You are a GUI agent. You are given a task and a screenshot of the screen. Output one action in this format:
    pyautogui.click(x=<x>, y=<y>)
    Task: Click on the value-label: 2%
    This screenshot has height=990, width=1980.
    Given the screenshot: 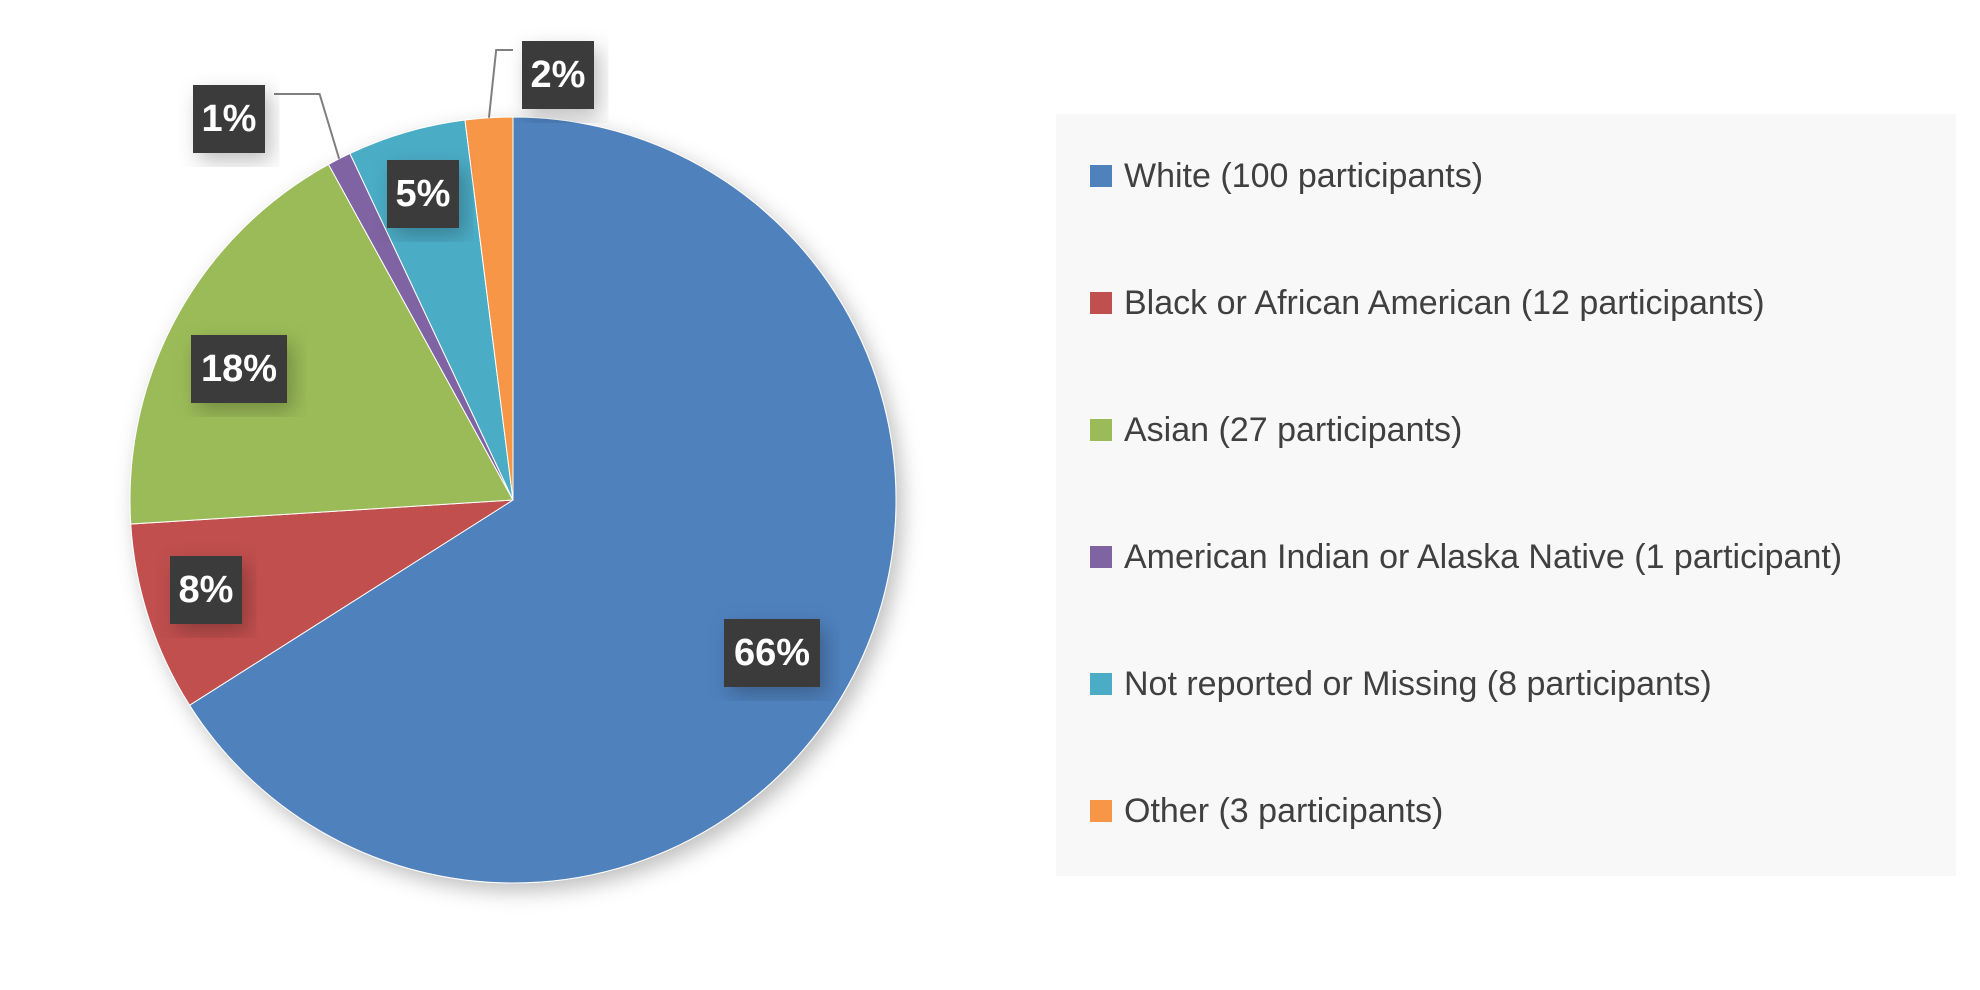 What is the action you would take?
    pyautogui.click(x=558, y=75)
    